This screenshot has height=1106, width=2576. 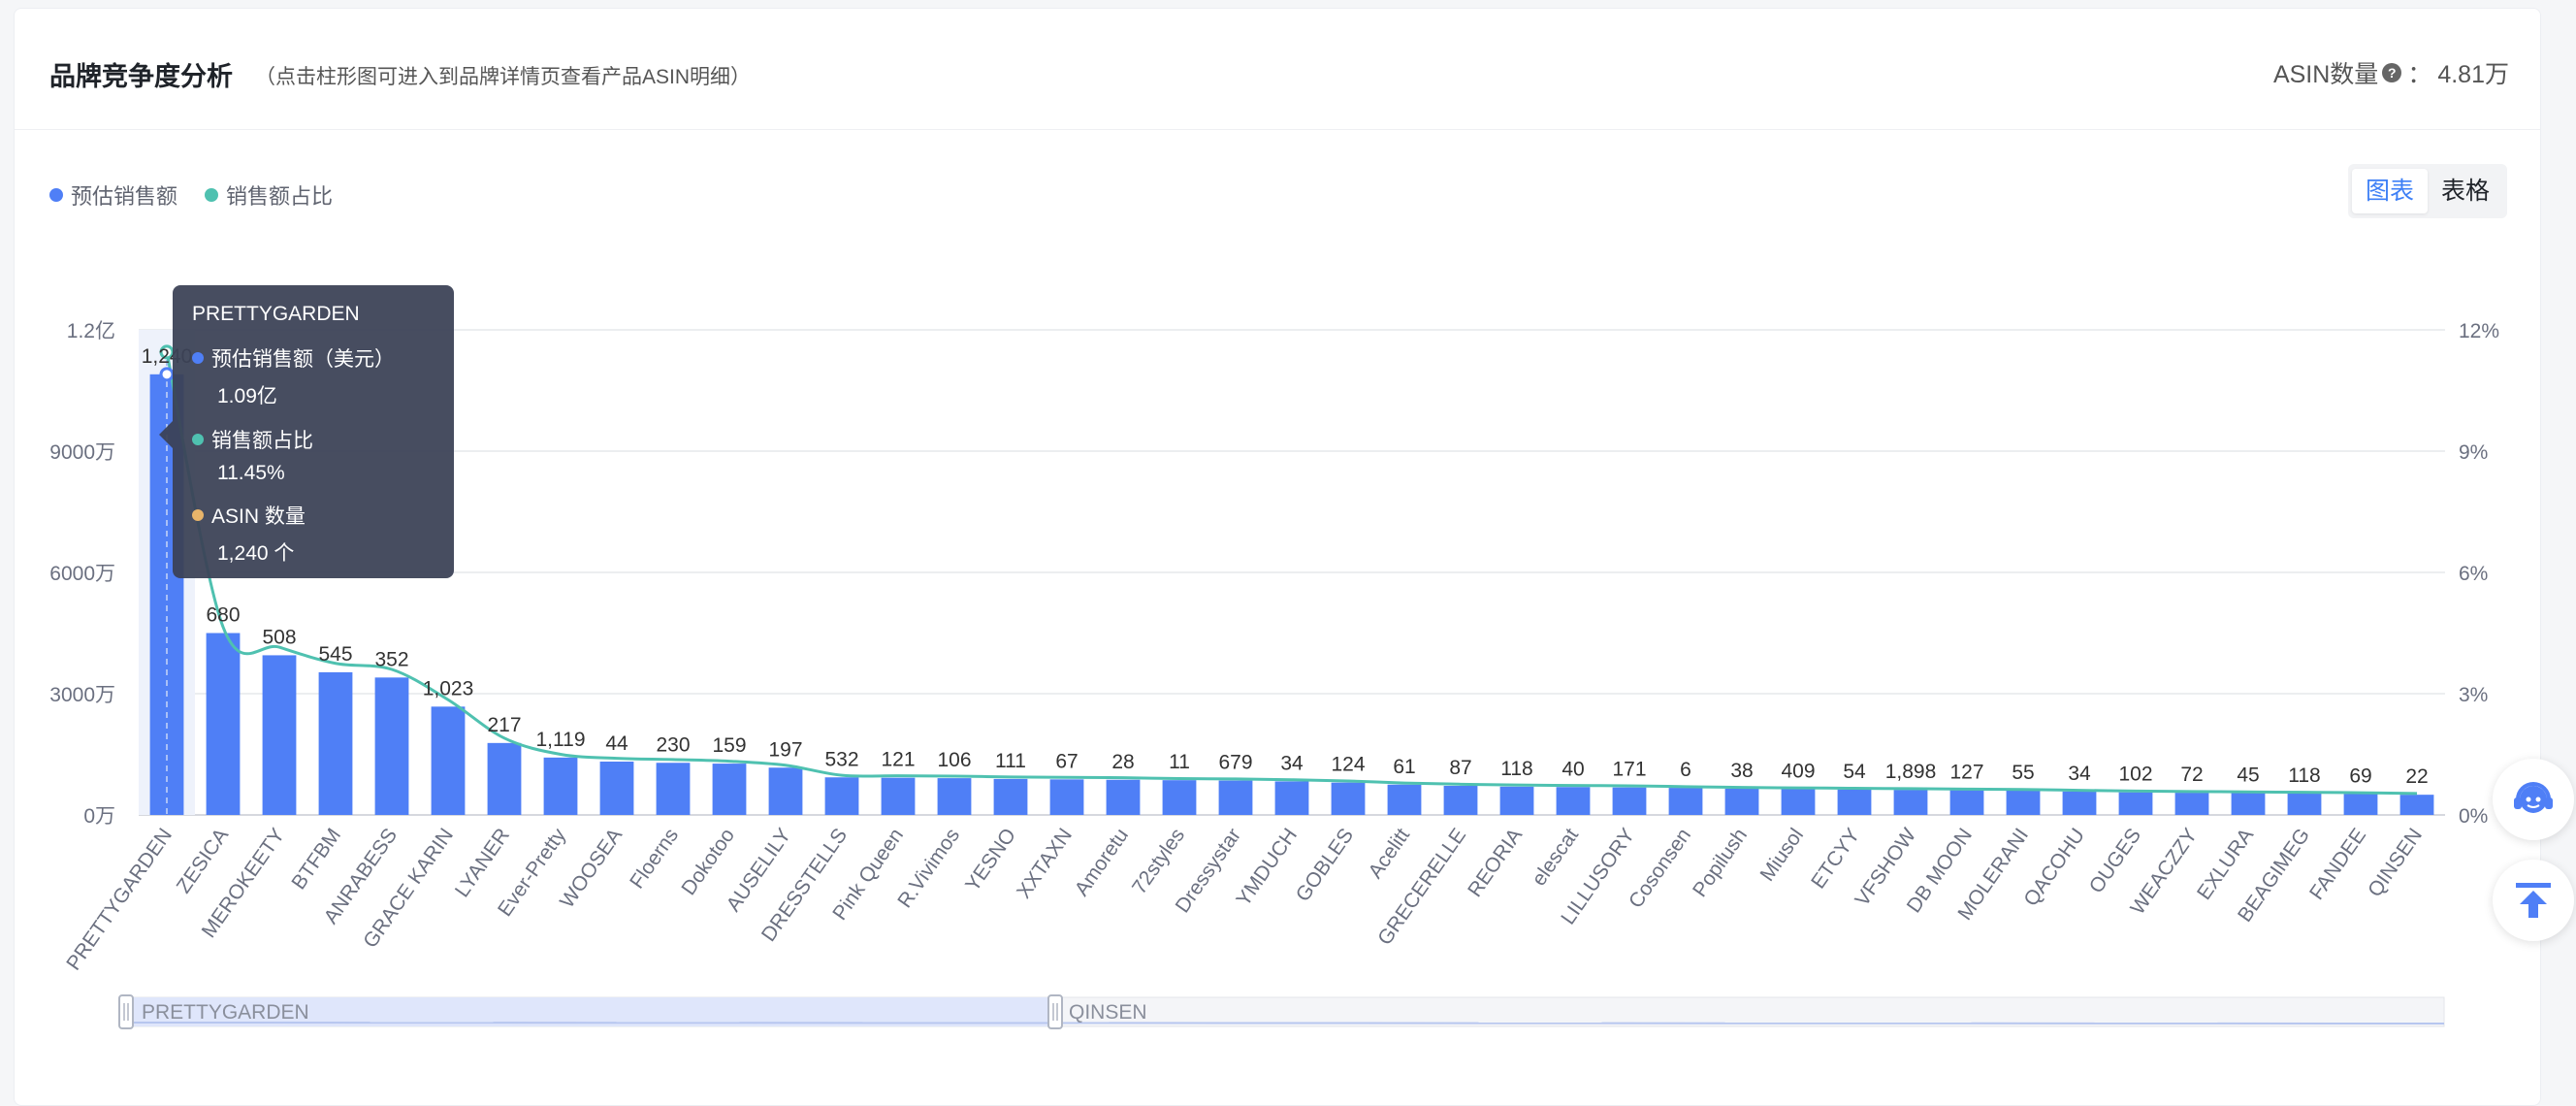 I want to click on asin-count-sep: ：, so click(x=2419, y=74).